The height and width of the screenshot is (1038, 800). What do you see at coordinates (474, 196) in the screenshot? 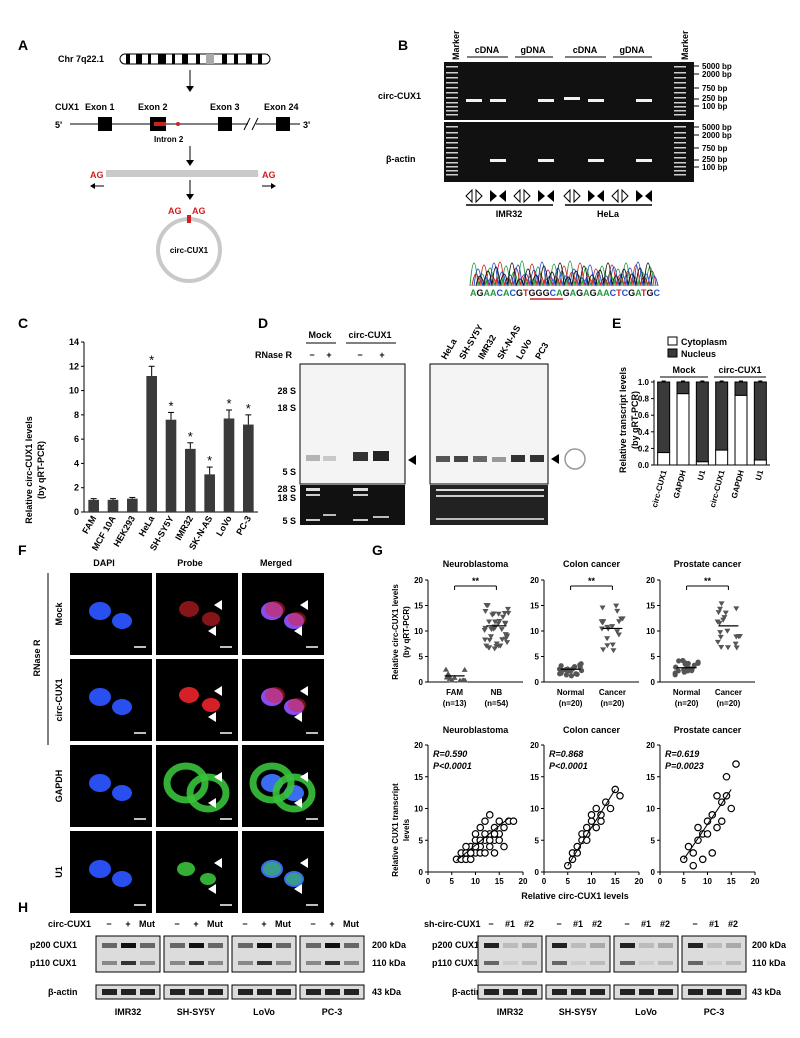
I see `divergent-primer-icon` at bounding box center [474, 196].